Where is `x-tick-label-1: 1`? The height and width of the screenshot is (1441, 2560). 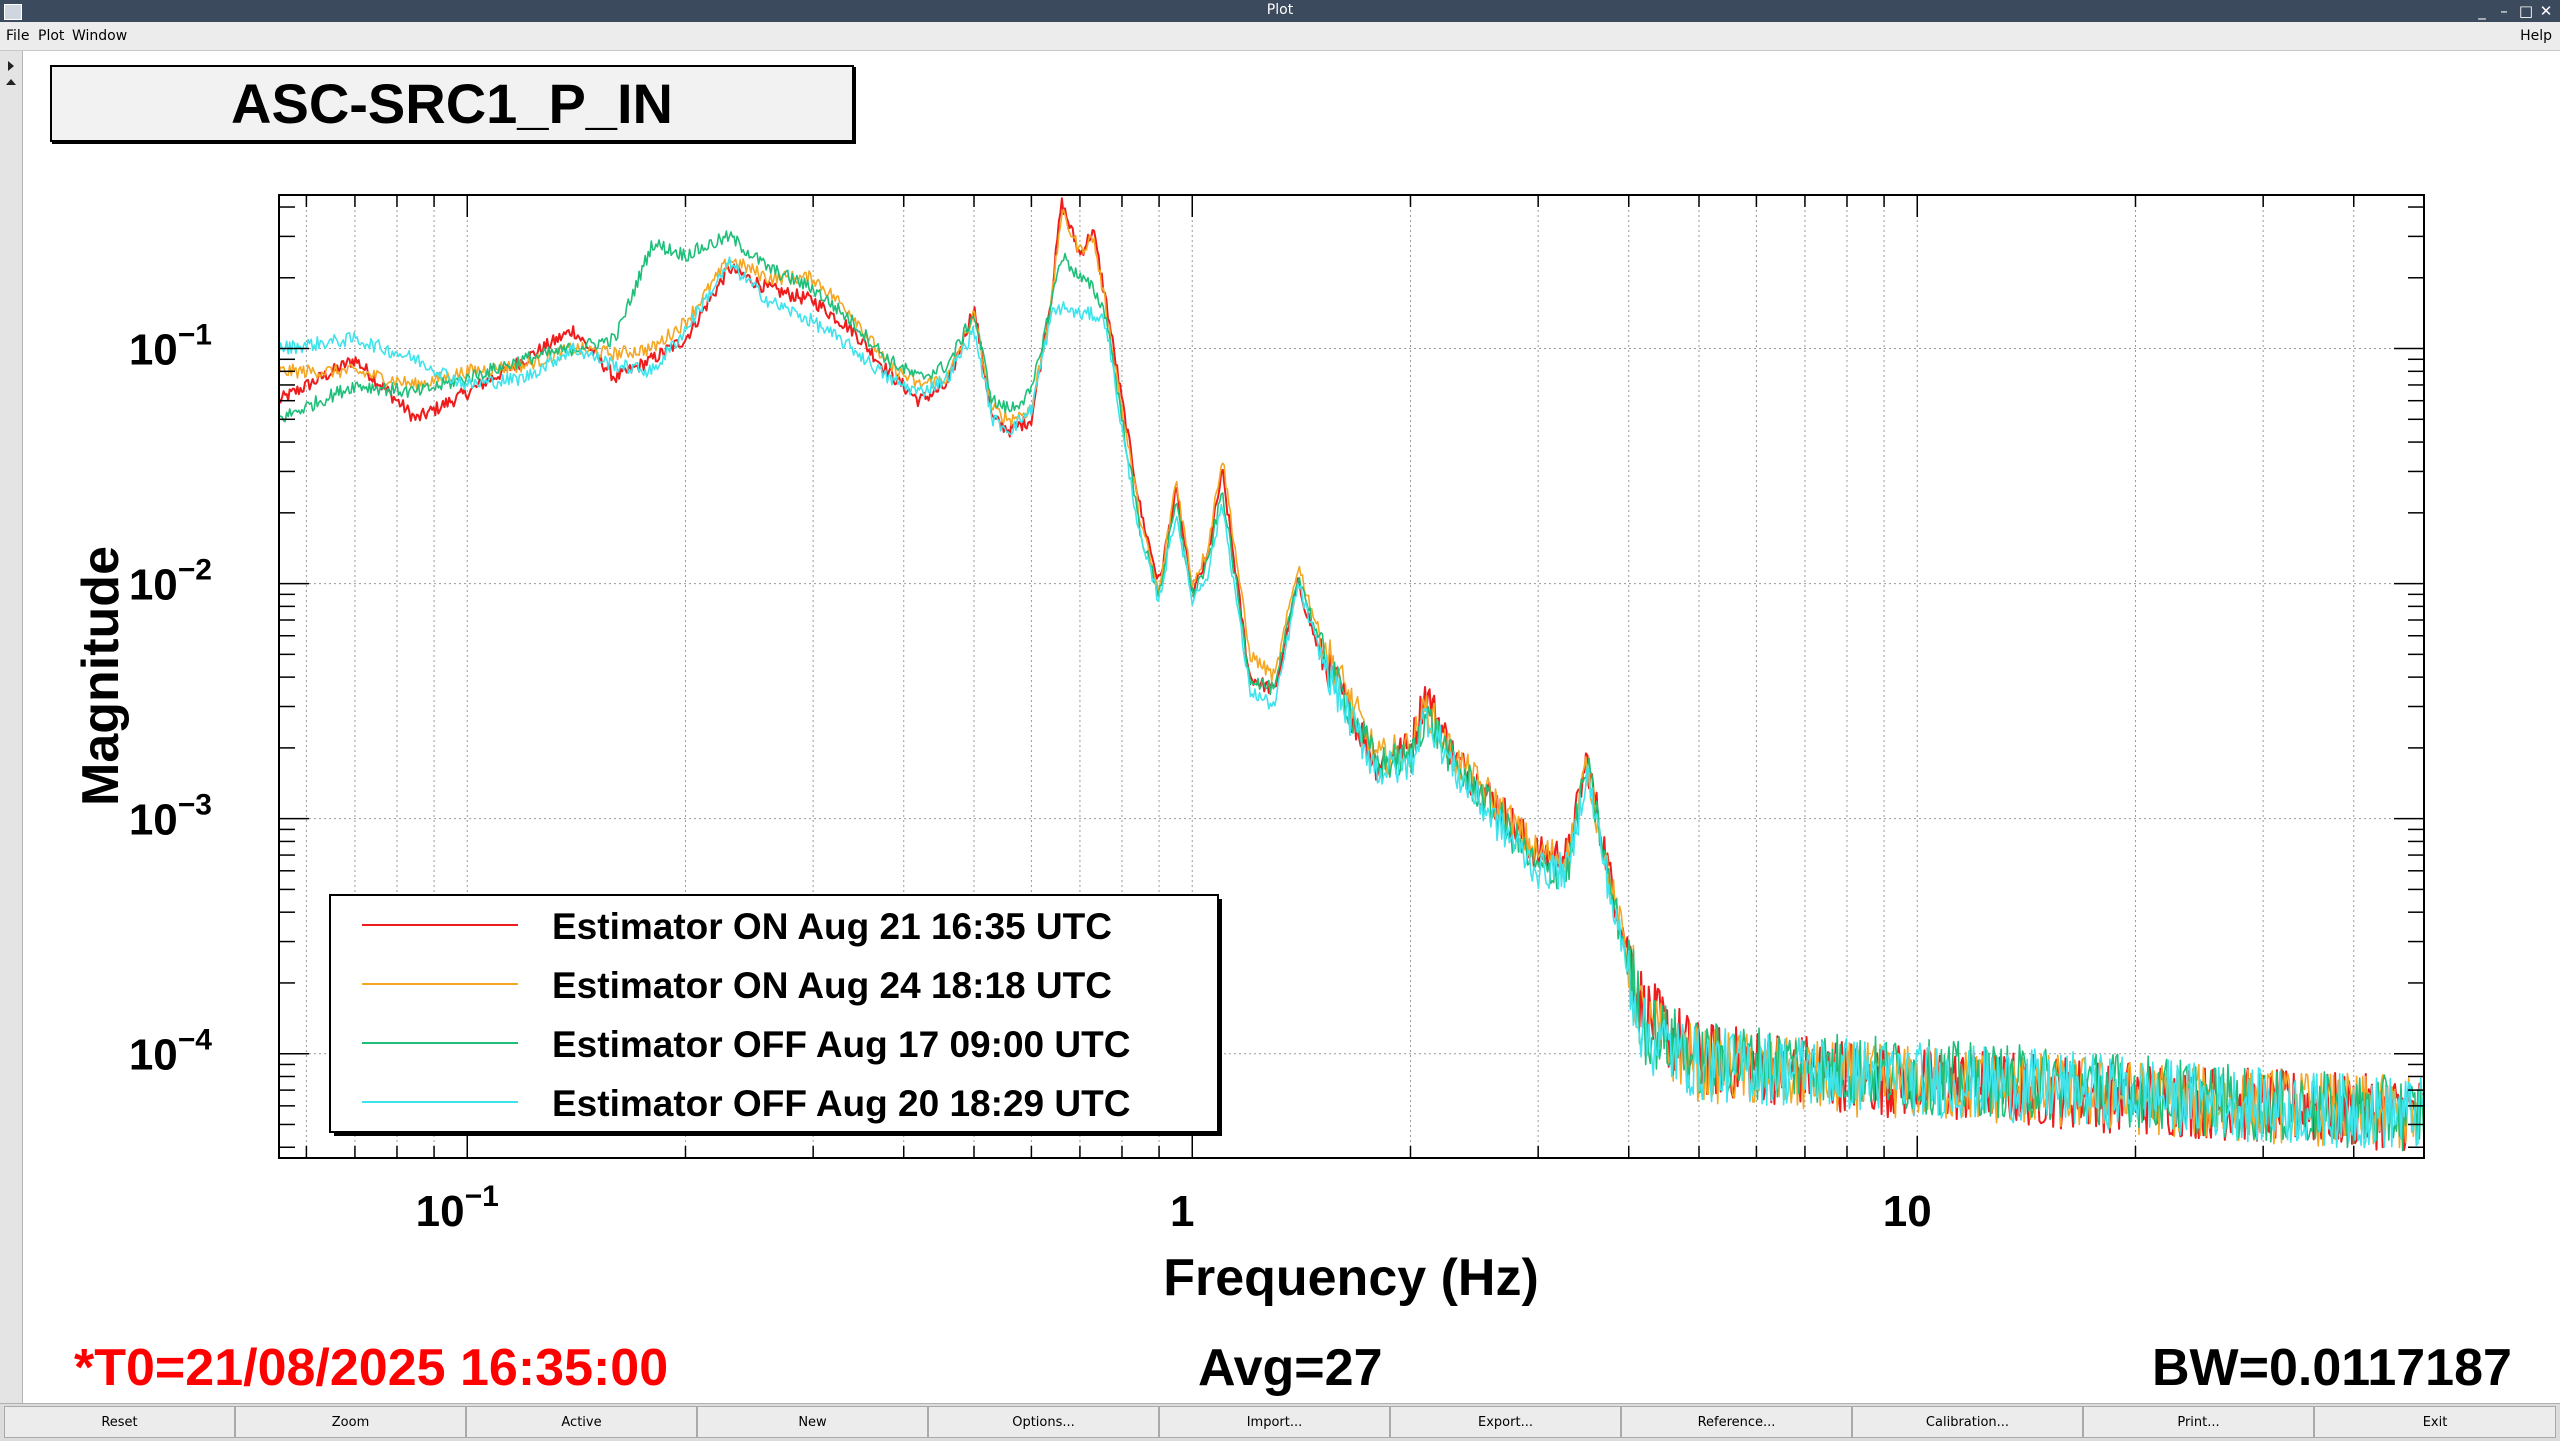
x-tick-label-1: 1 is located at coordinates (1182, 1211).